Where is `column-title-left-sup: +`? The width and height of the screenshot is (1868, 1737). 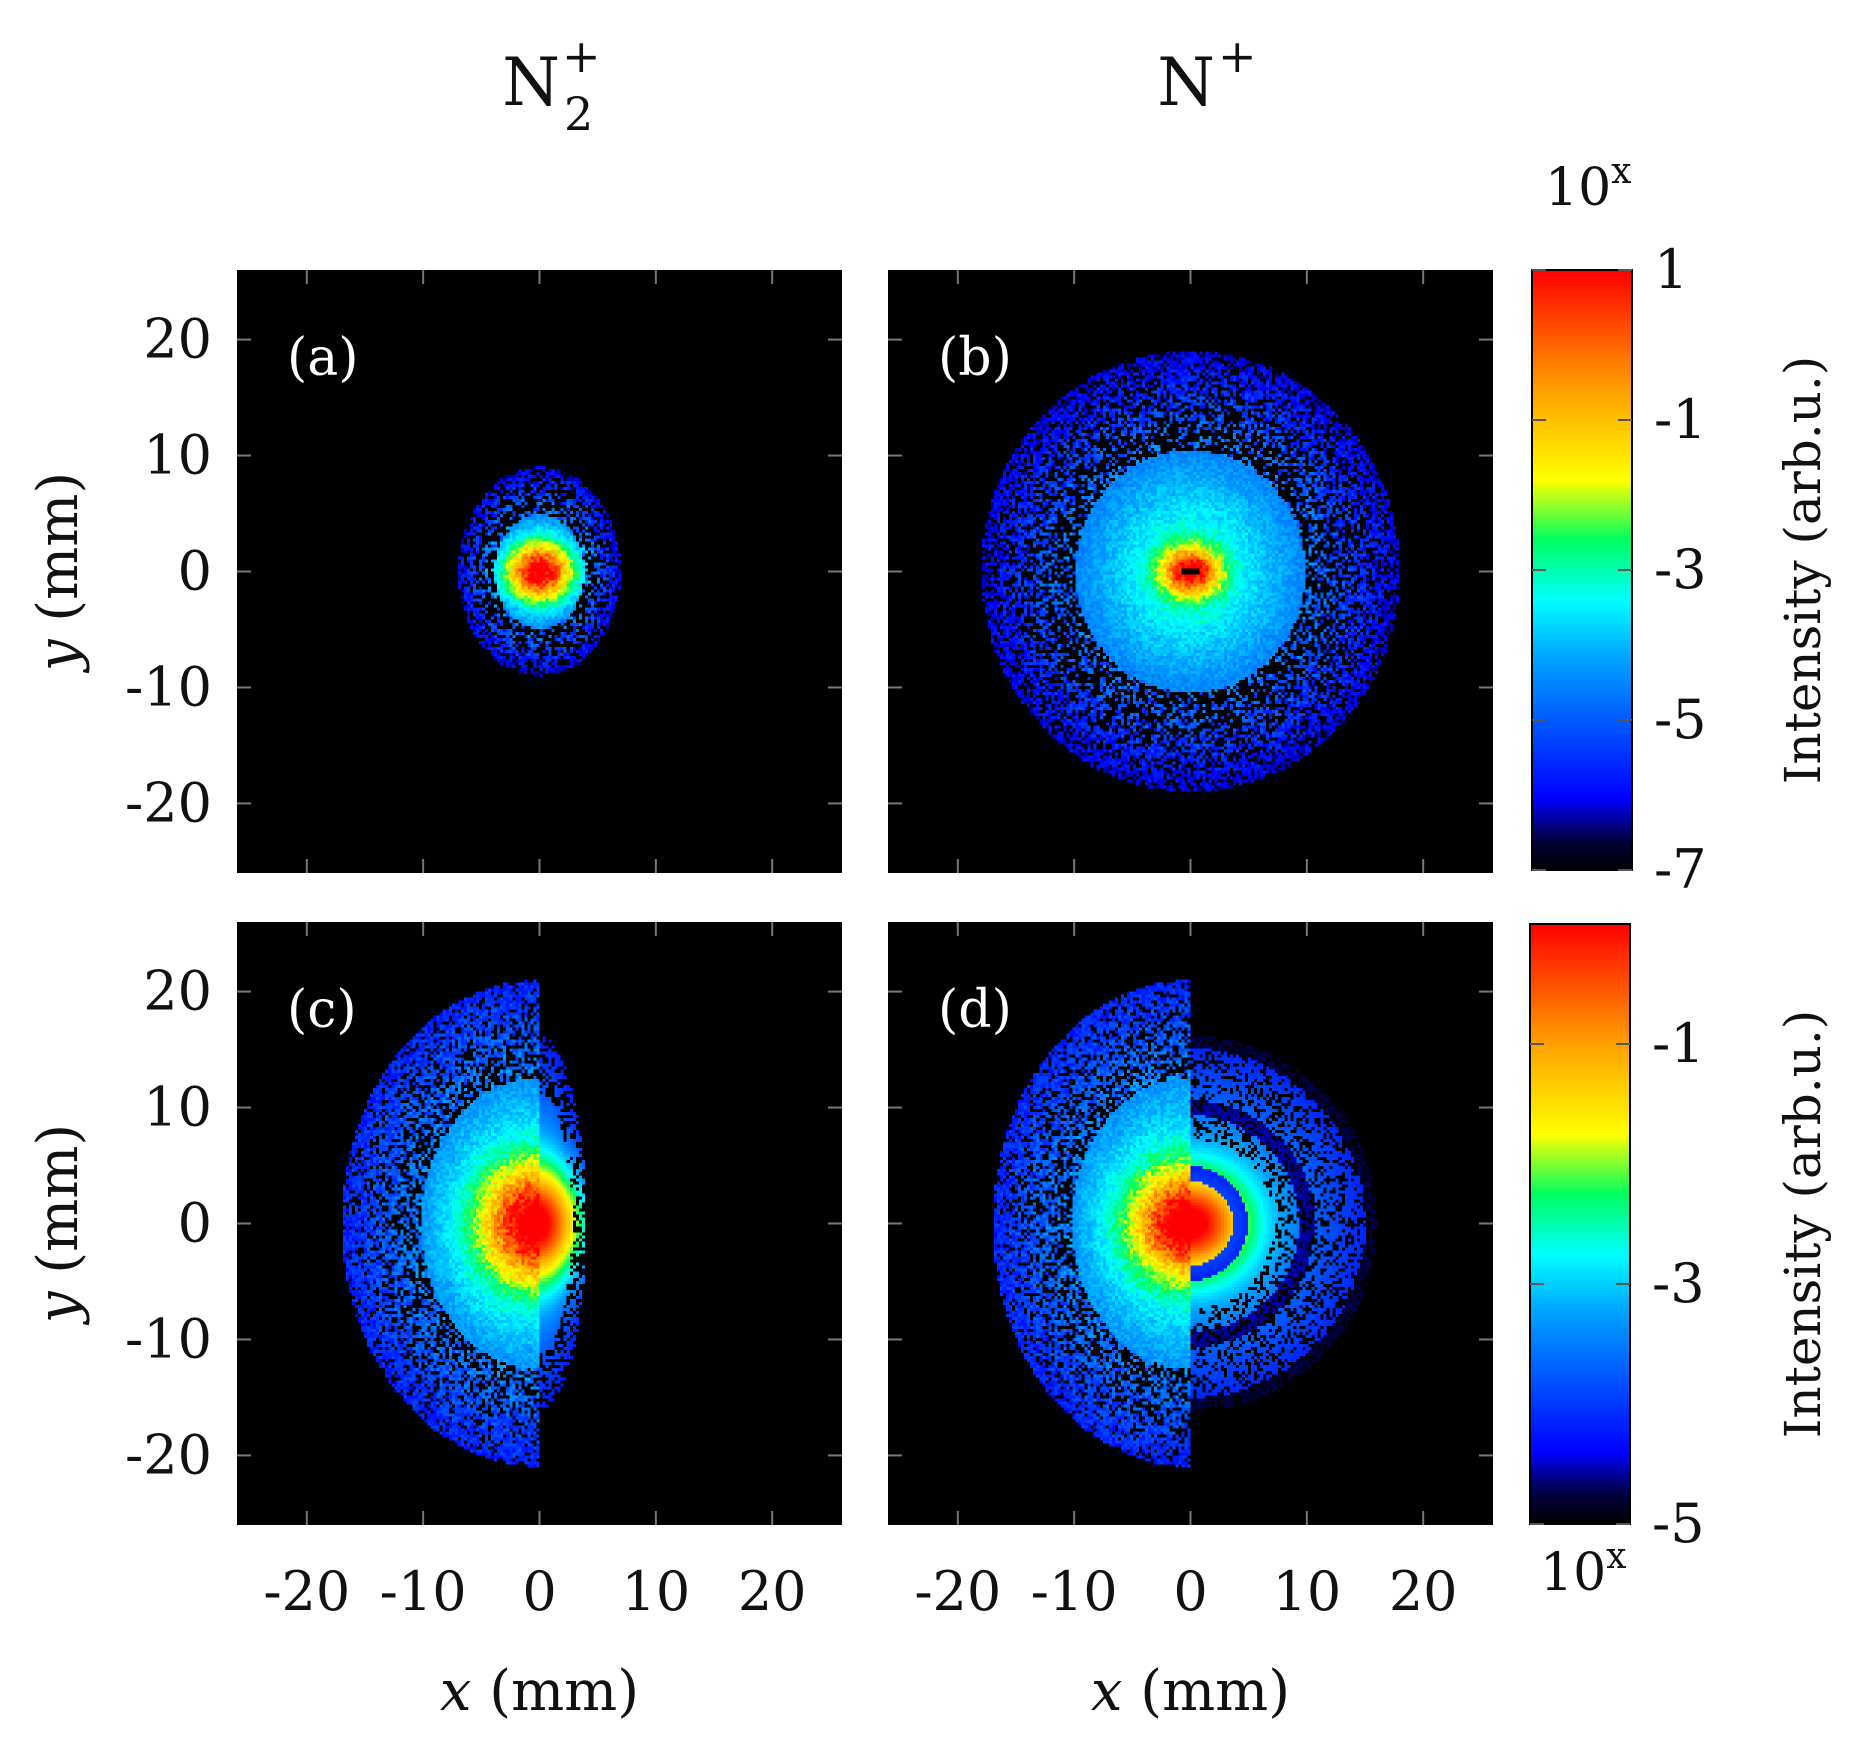
column-title-left-sup: + is located at coordinates (581, 56).